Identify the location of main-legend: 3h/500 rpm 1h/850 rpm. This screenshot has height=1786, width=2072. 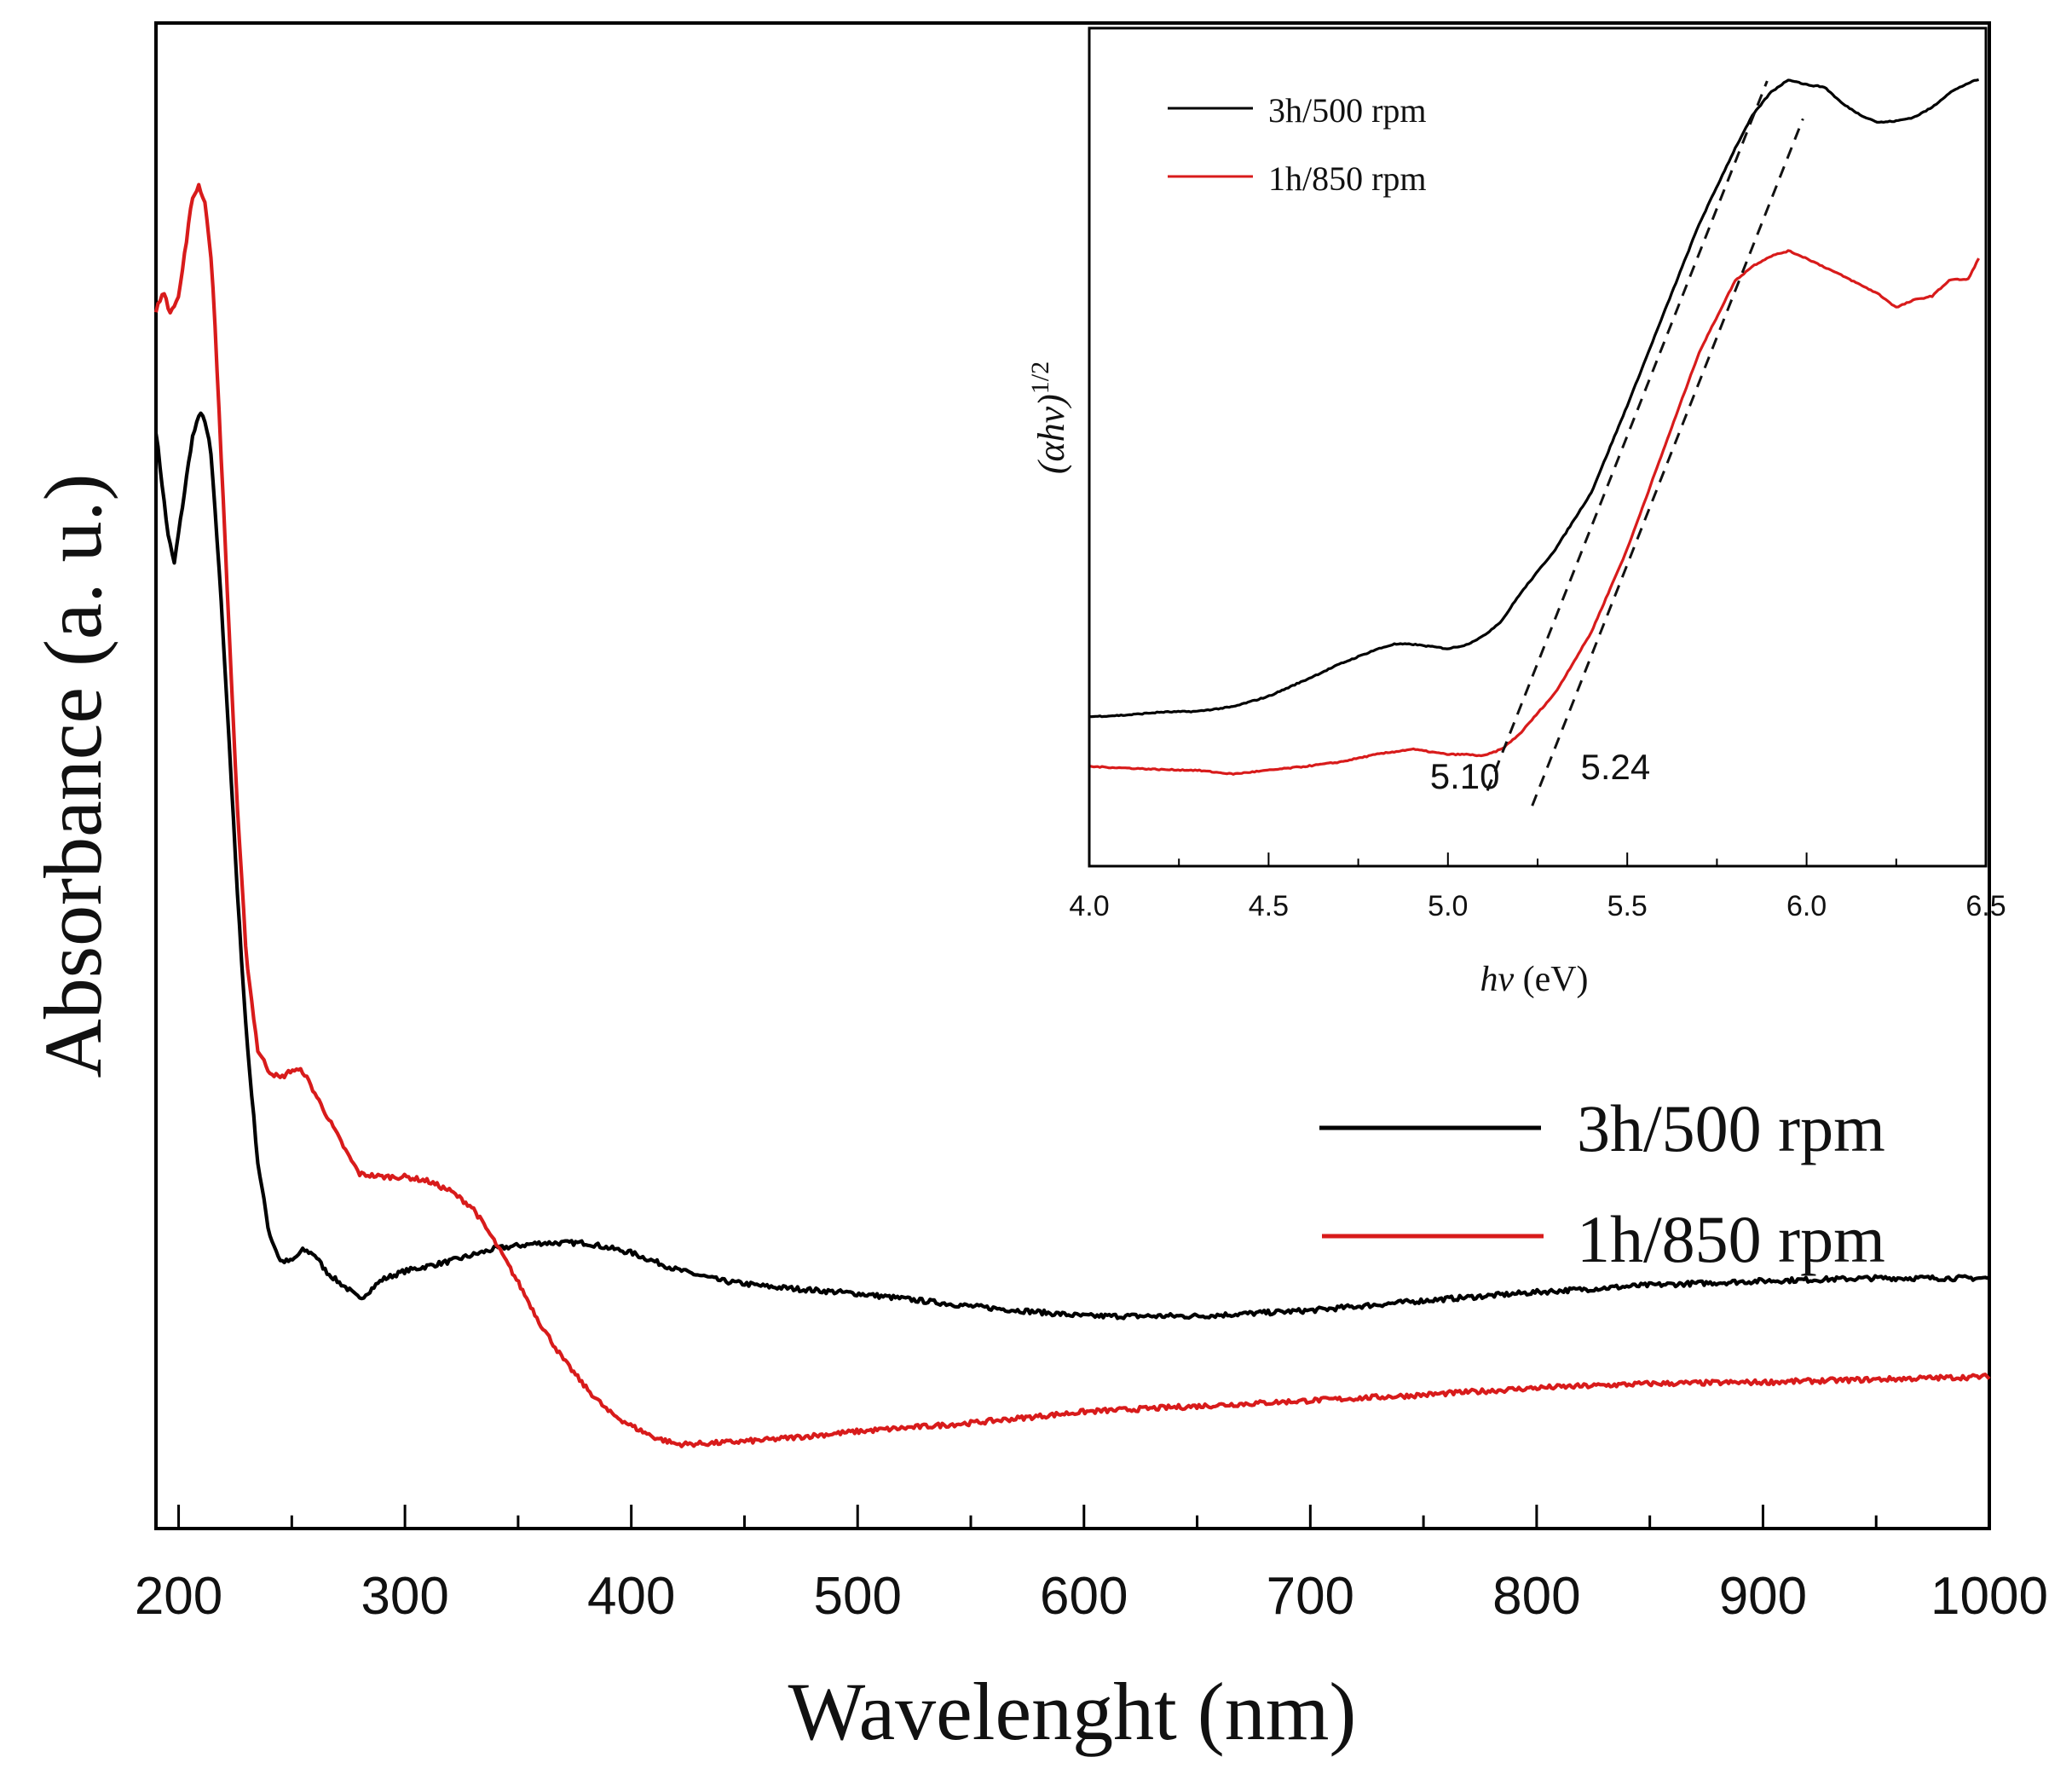
(1602, 1184).